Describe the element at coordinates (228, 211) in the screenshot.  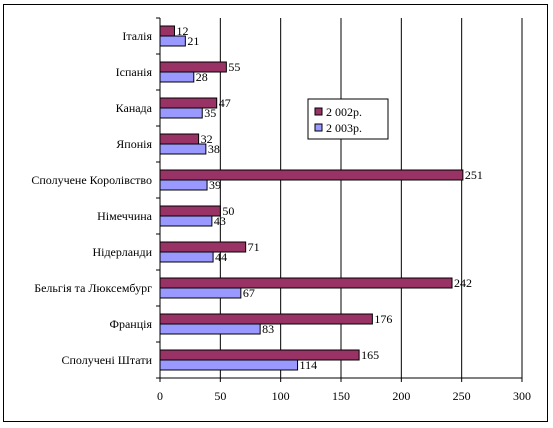
I see `data-label-2002-5: 50` at that location.